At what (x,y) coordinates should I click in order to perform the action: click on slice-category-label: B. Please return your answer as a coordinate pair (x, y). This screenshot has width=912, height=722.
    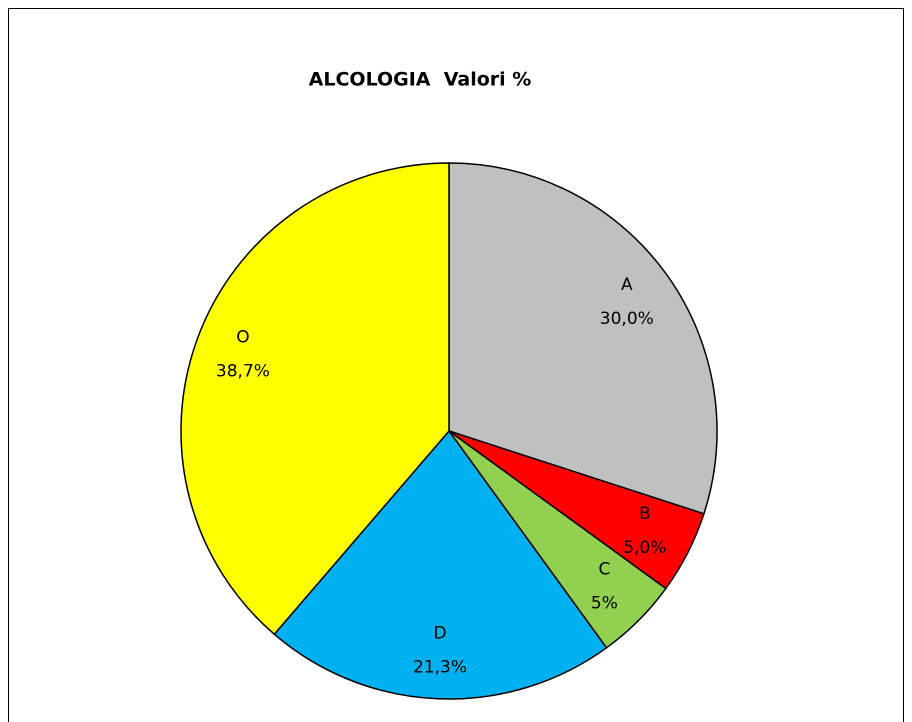
    Looking at the image, I should click on (645, 514).